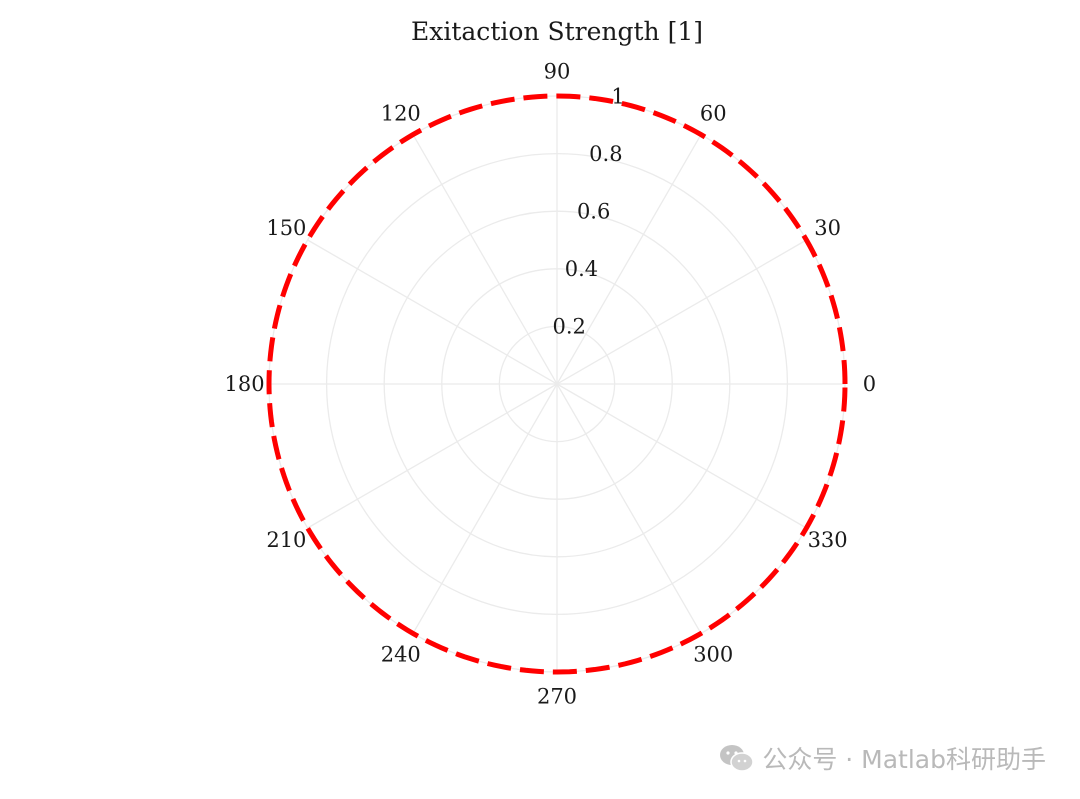 This screenshot has height=799, width=1080. I want to click on theta-tick-label: 270, so click(557, 696).